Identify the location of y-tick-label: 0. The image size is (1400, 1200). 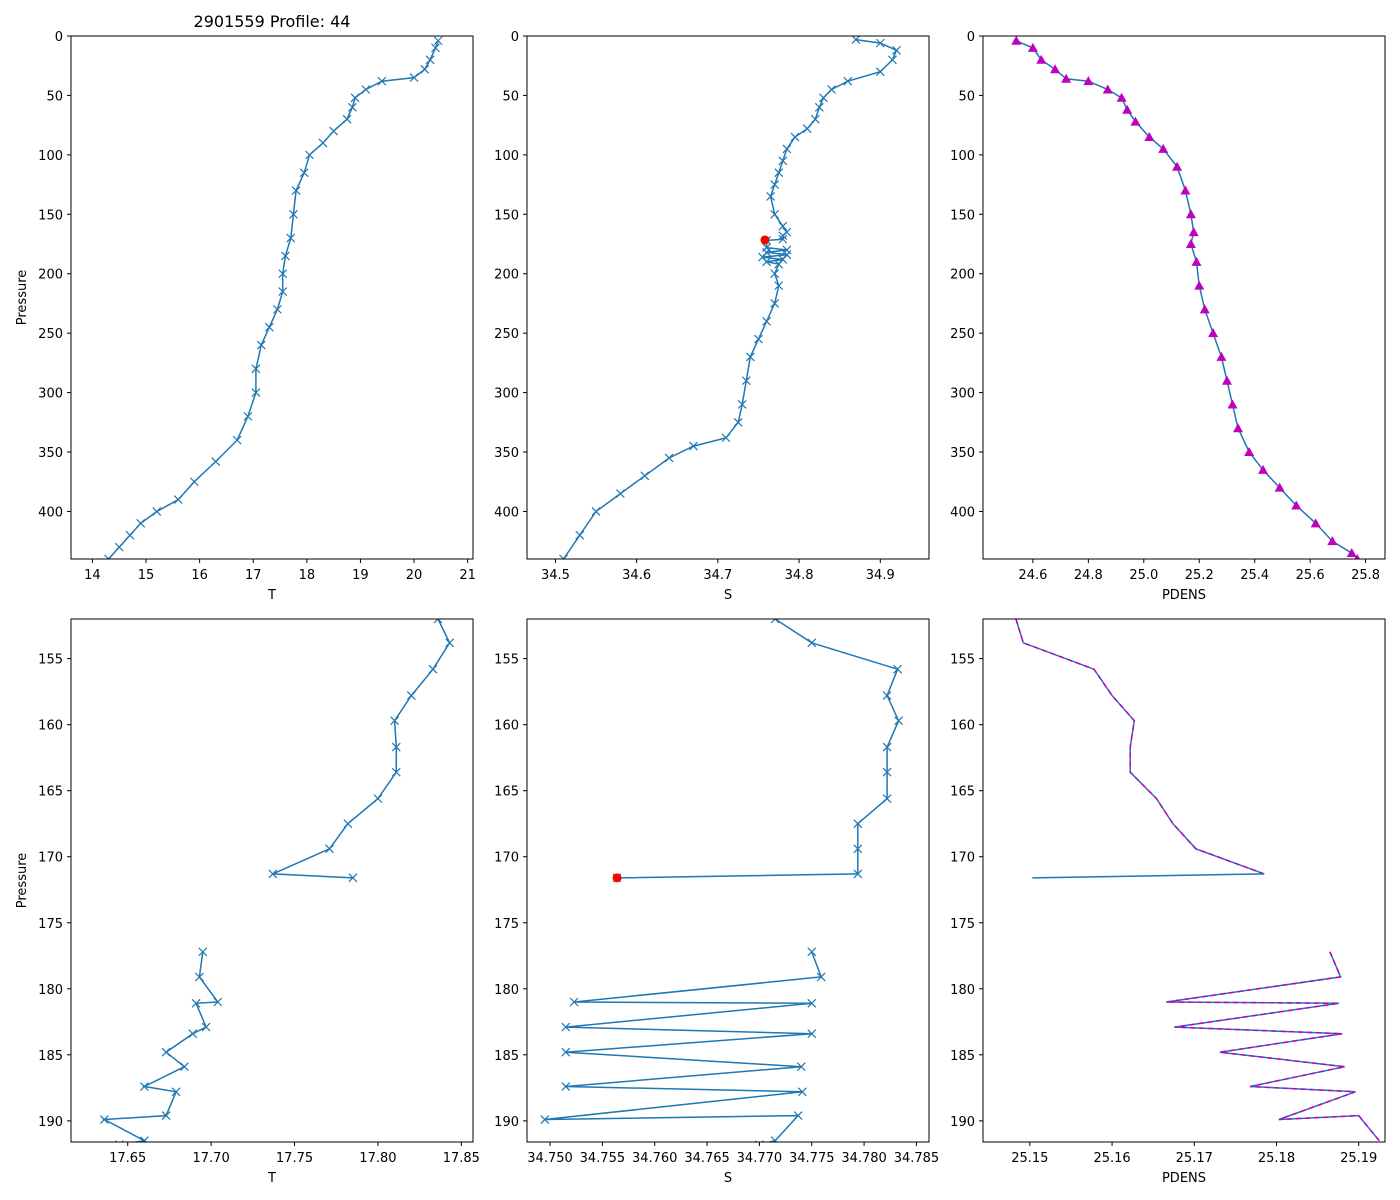
(59, 37).